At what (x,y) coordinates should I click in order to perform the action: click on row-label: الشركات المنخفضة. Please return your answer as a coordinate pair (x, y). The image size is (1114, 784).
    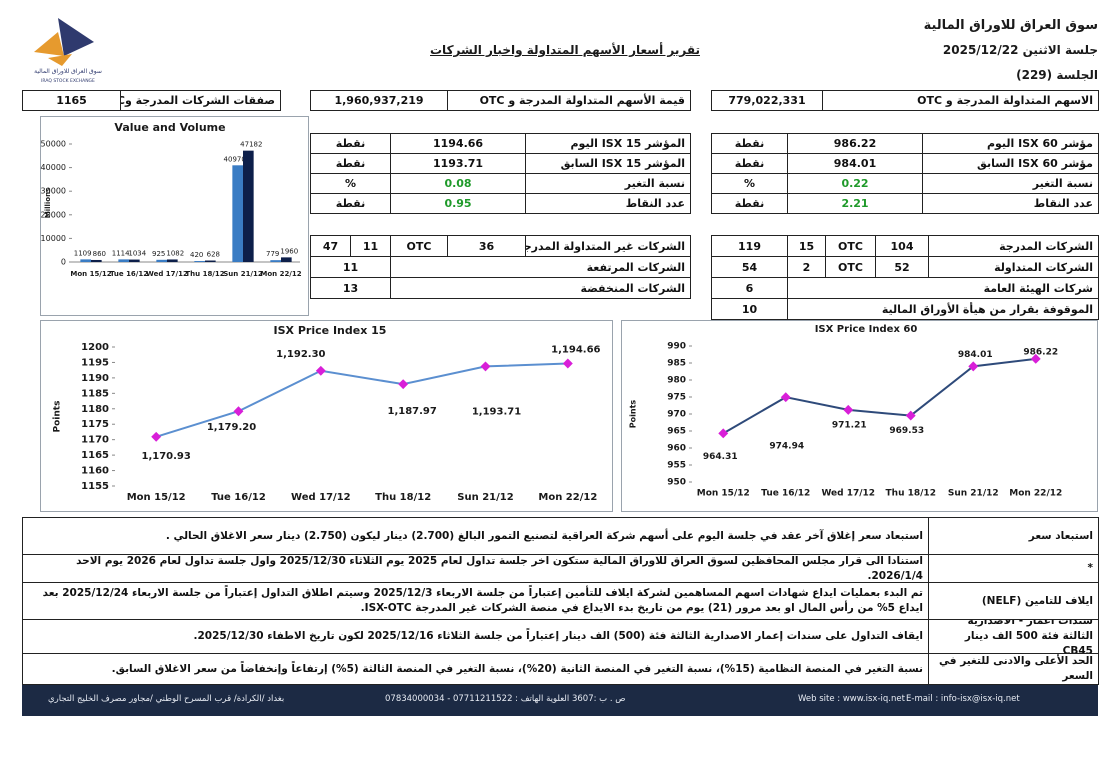
    Looking at the image, I should click on (540, 288).